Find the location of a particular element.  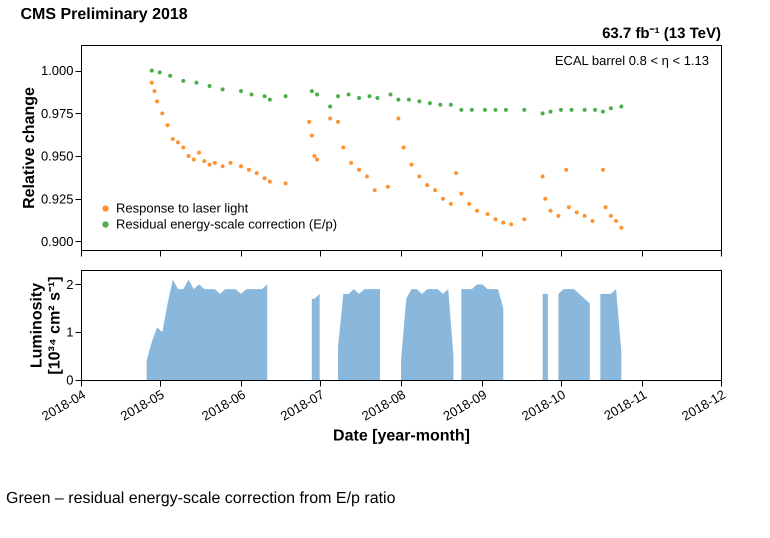

chart-title: CMS Preliminary 2018 is located at coordinates (104, 14).